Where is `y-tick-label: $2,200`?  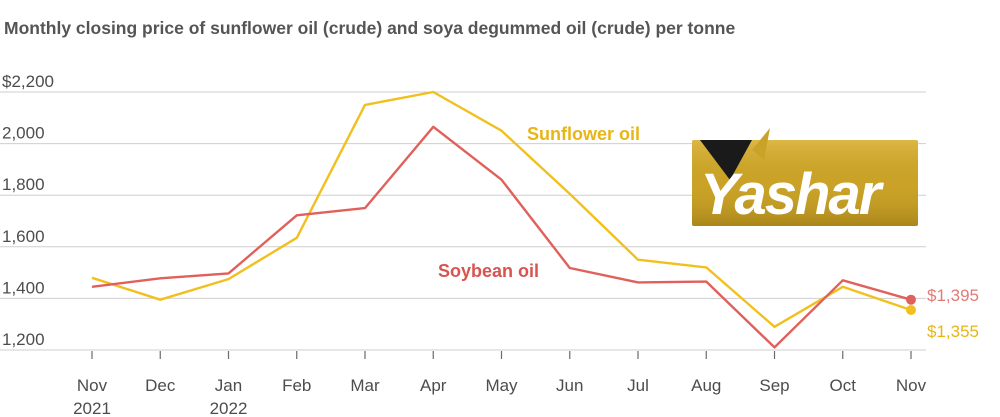 y-tick-label: $2,200 is located at coordinates (28, 81).